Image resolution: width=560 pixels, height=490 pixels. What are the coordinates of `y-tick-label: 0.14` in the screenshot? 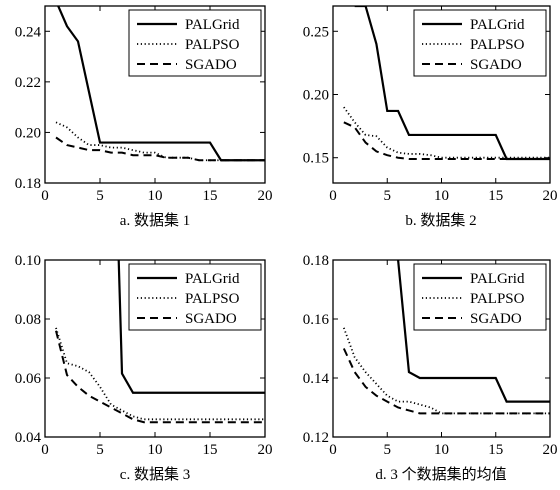 It's located at (316, 379).